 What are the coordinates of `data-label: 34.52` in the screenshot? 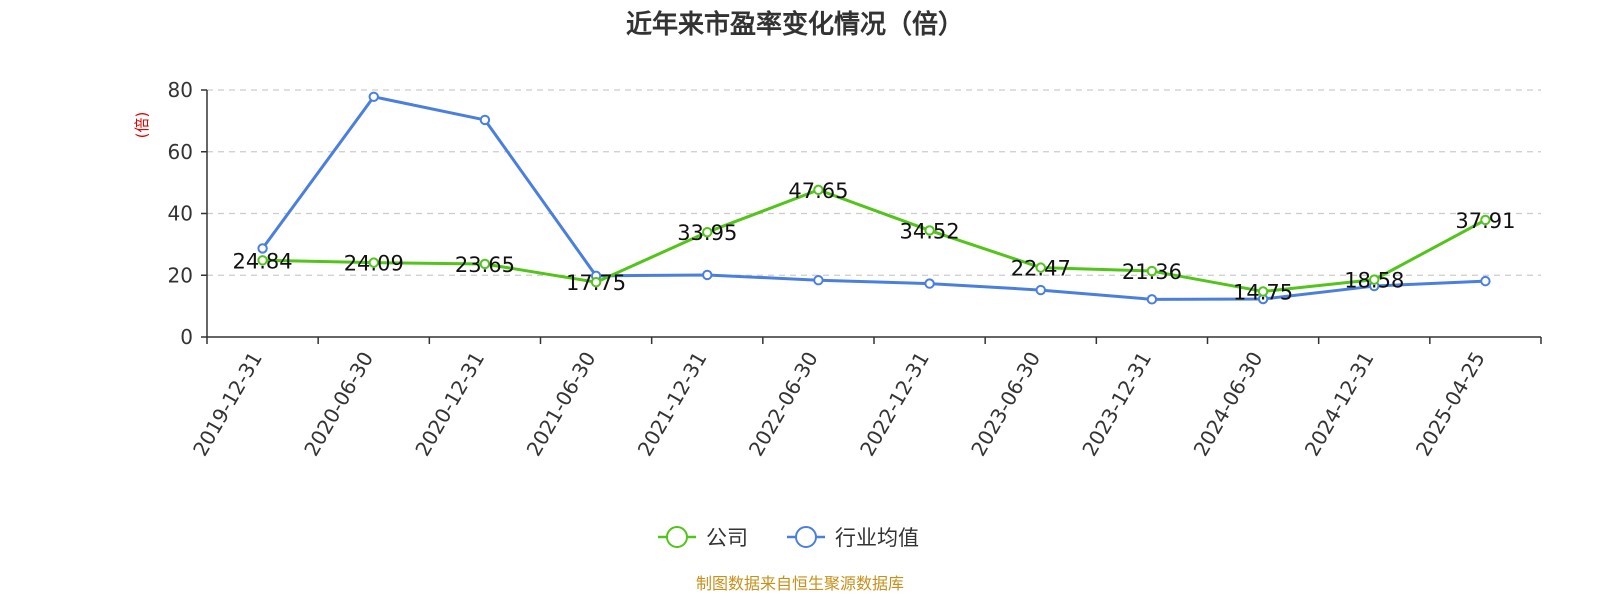 It's located at (930, 231).